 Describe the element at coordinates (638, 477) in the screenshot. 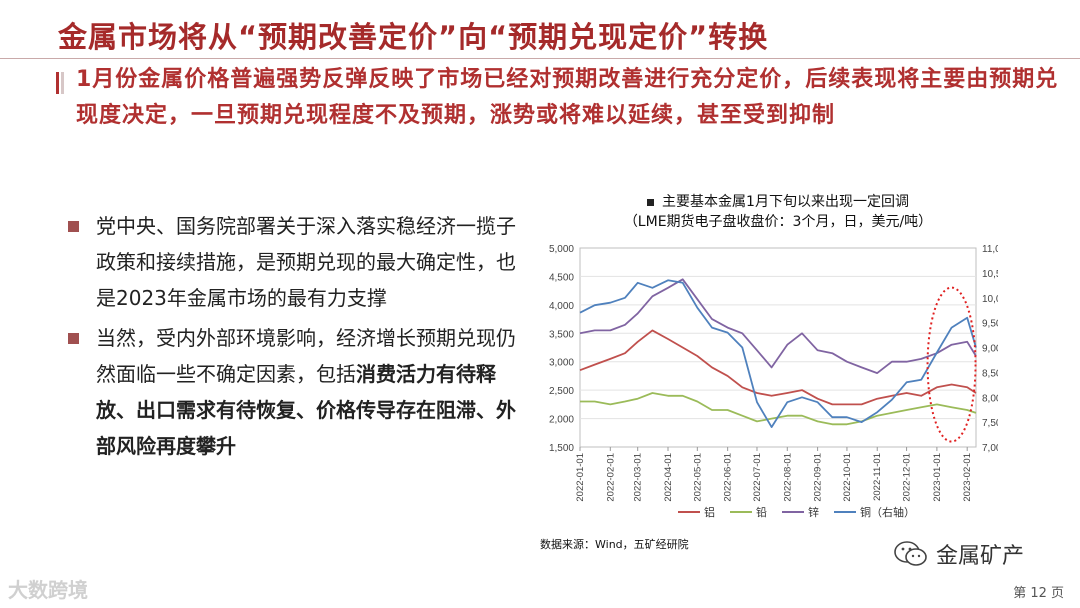

I see `x-tick-label: 2022-03-01` at that location.